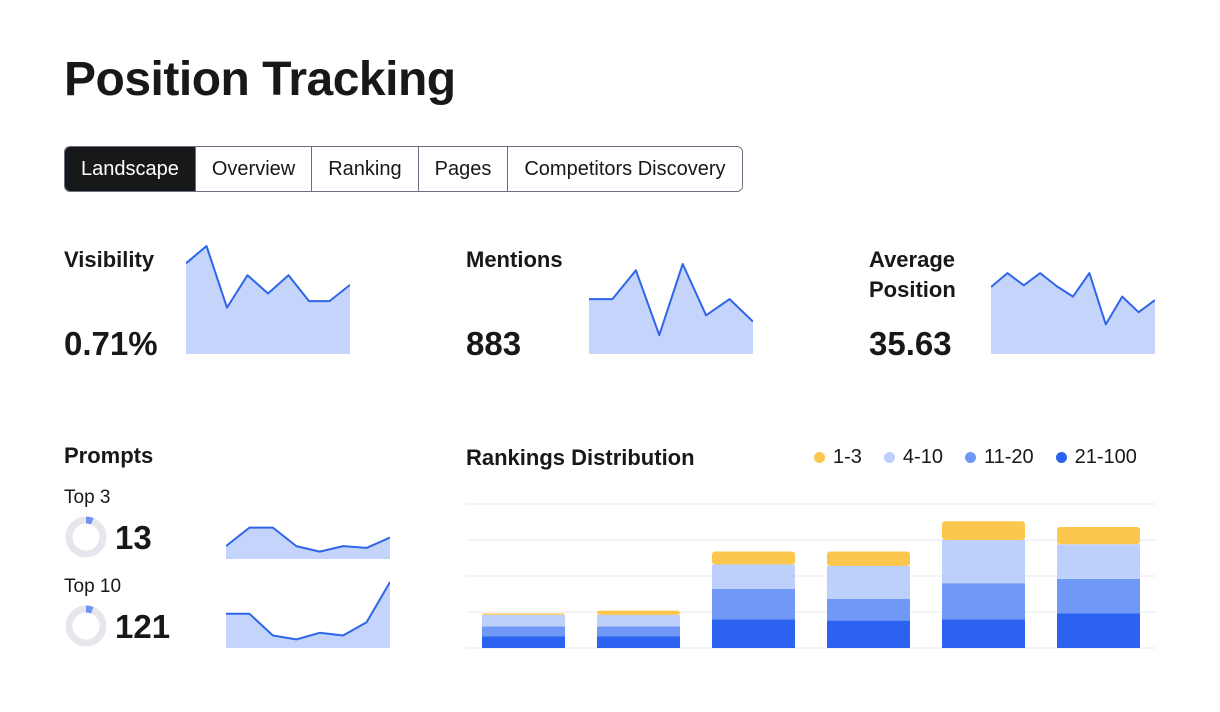 This screenshot has height=712, width=1220. What do you see at coordinates (254, 169) in the screenshot?
I see `tab-overview: Overview` at bounding box center [254, 169].